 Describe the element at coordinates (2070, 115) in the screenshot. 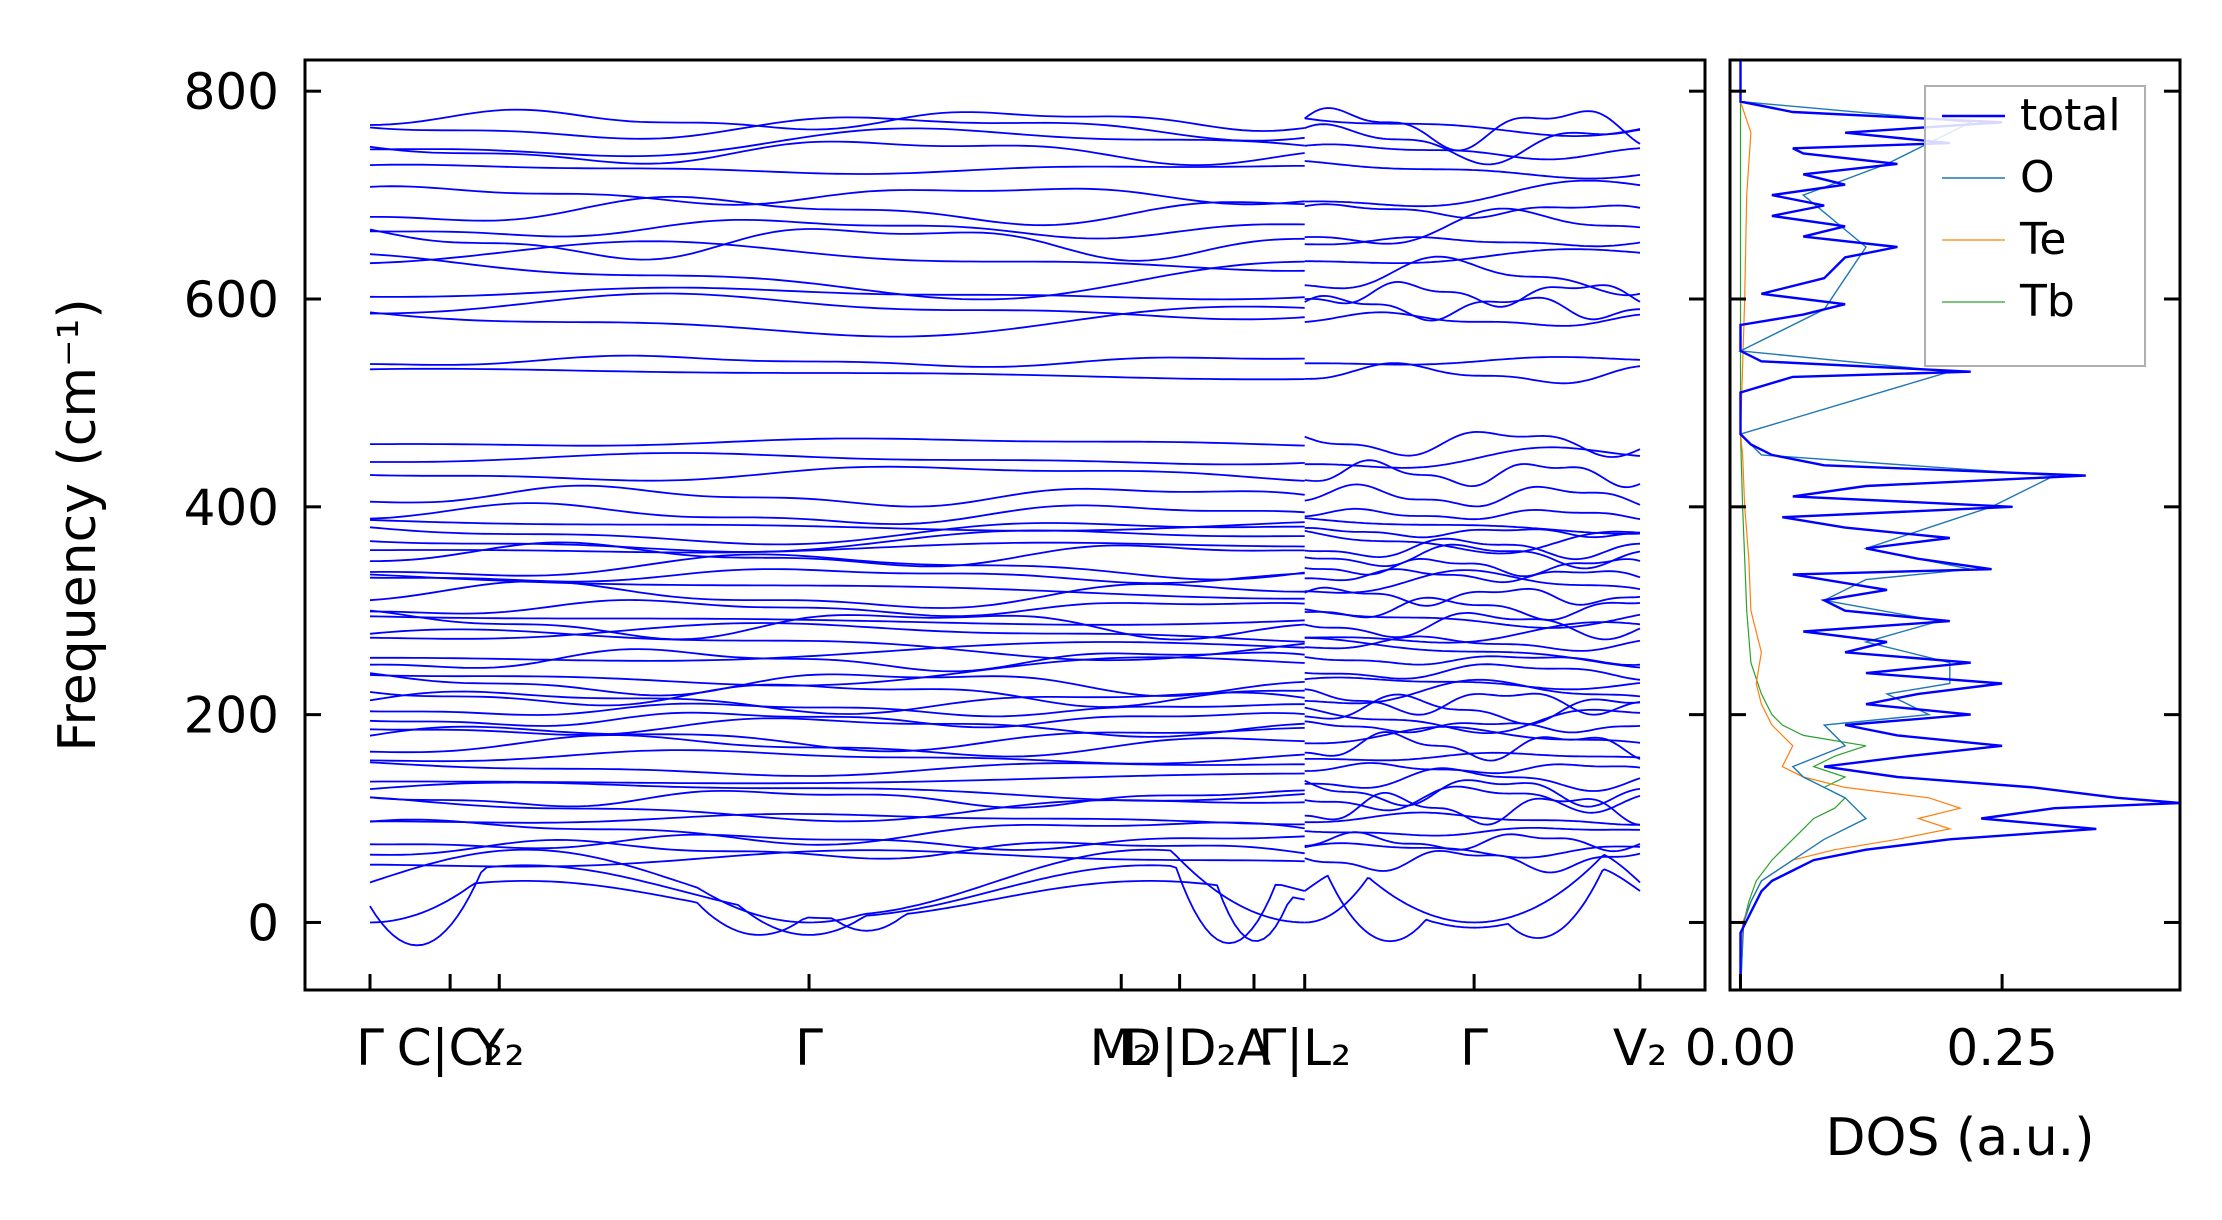

I see `legend-entry: total` at that location.